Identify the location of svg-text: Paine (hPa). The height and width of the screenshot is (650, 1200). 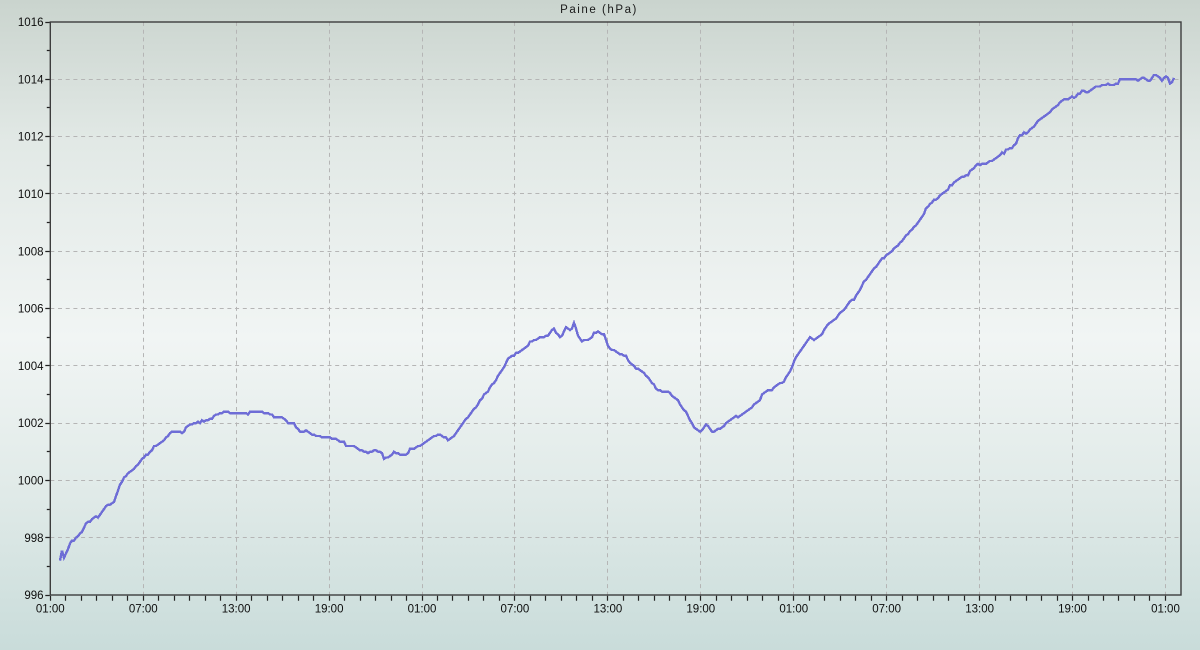
(599, 10).